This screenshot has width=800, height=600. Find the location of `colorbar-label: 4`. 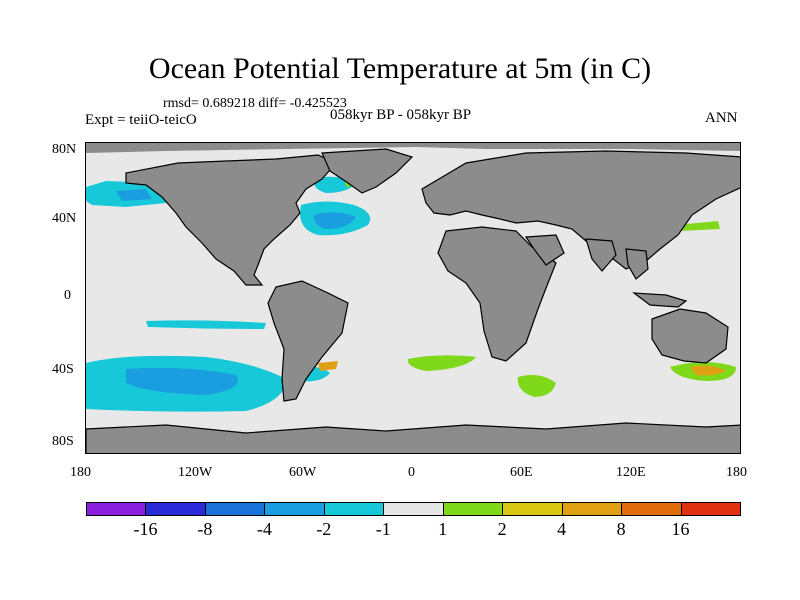

colorbar-label: 4 is located at coordinates (562, 529).